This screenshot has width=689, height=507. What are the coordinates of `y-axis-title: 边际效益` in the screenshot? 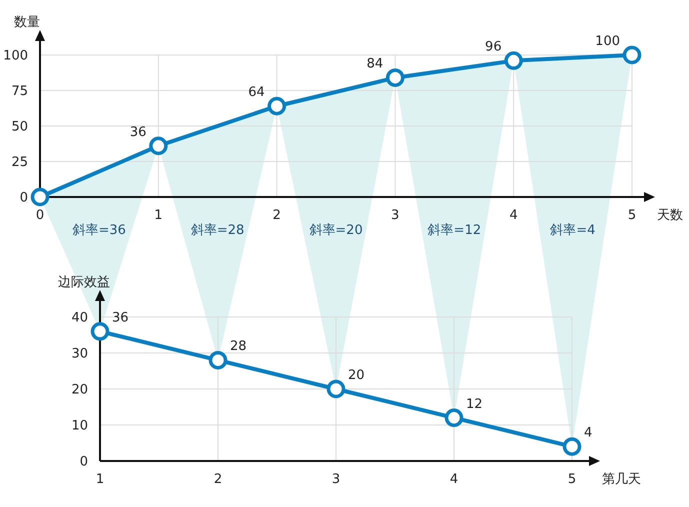 It's located at (84, 282).